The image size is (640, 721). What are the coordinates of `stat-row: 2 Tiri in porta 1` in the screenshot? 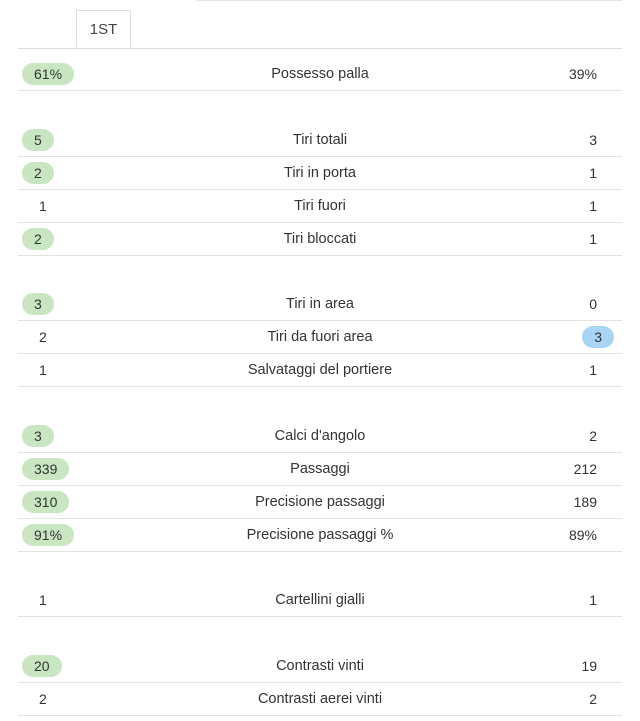 It's located at (320, 174).